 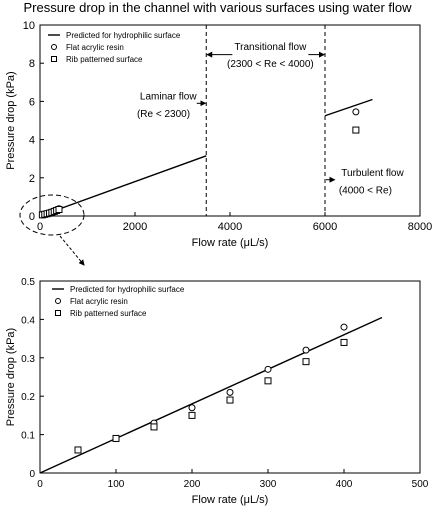 What do you see at coordinates (325, 227) in the screenshot?
I see `x-tick-label: 6000` at bounding box center [325, 227].